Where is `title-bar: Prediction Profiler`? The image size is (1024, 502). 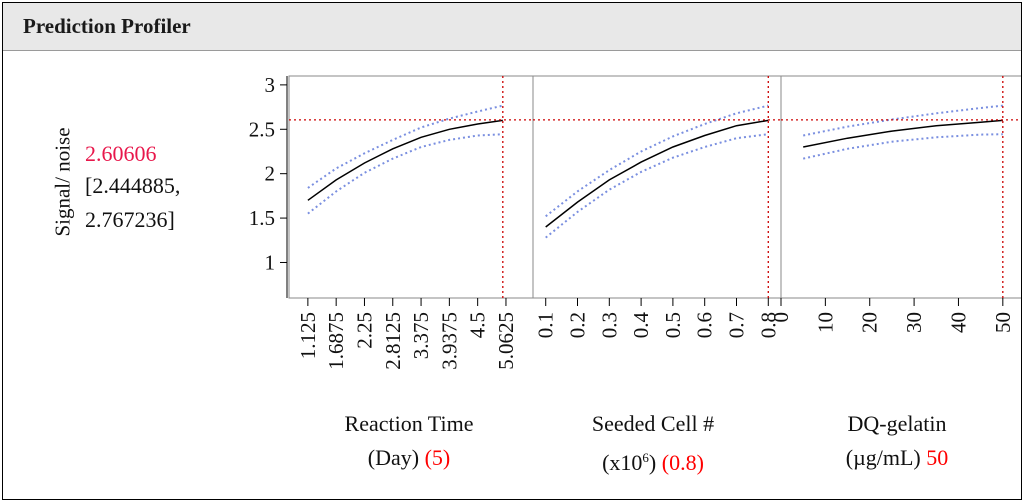 title-bar: Prediction Profiler is located at coordinates (512, 27).